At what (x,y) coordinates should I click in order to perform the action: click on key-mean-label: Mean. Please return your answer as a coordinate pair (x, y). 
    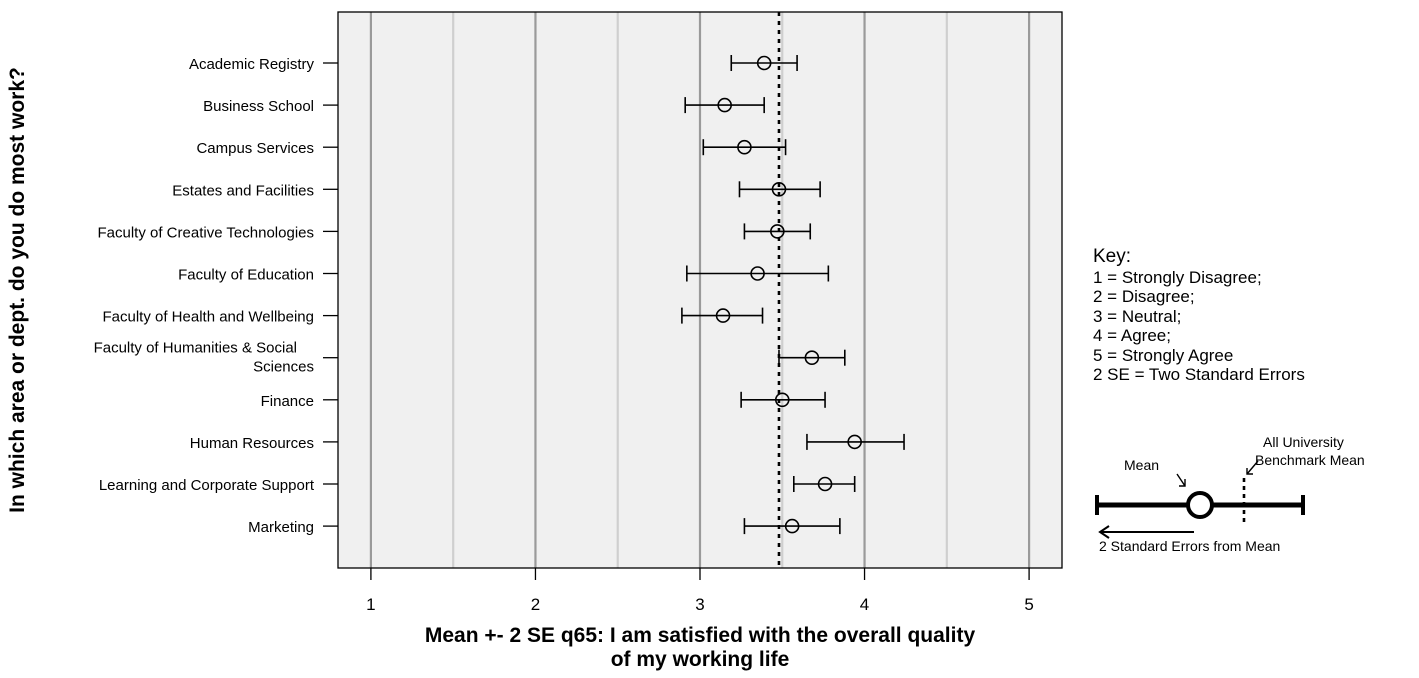
    Looking at the image, I should click on (1141, 465).